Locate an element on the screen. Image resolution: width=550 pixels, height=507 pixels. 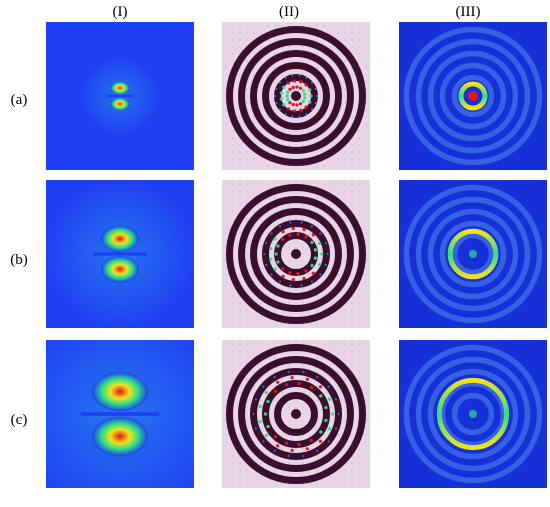
column-label-iii: (III) is located at coordinates (468, 12).